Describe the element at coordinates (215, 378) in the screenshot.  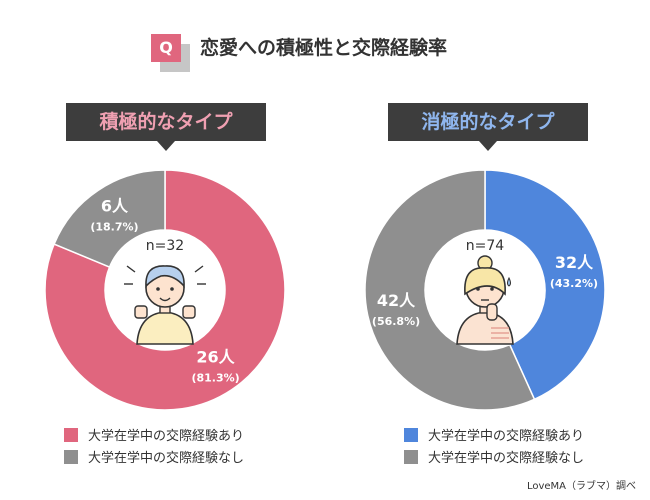
I see `slice-percent-label: (81.3%)` at that location.